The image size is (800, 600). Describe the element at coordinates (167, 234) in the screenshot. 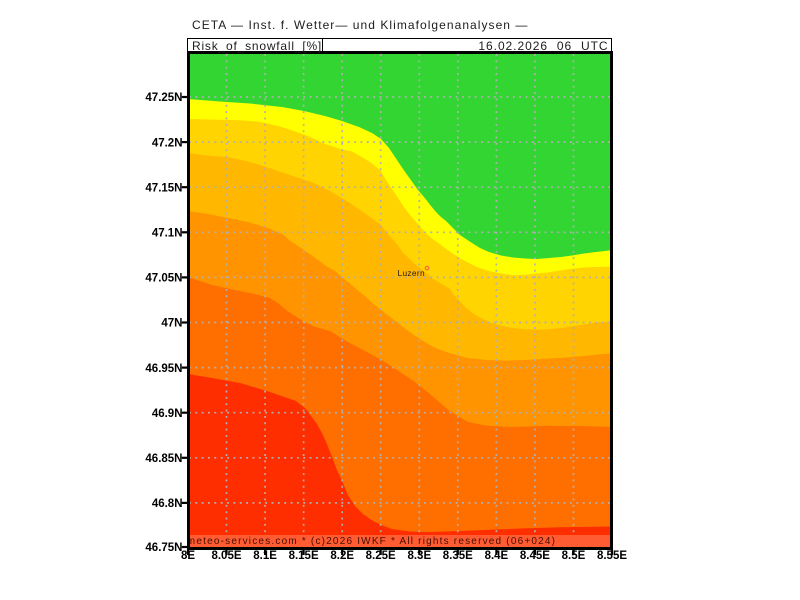

I see `svg-text: 47.1N` at that location.